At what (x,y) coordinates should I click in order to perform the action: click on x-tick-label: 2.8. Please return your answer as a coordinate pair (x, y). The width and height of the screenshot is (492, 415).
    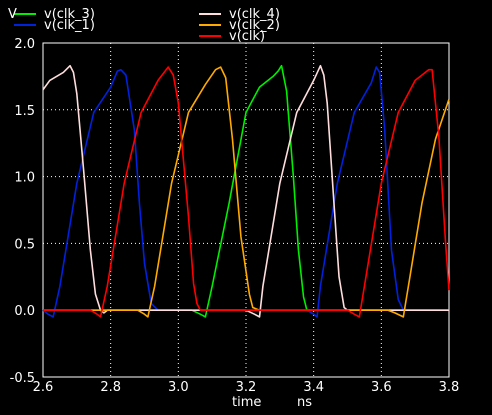
    Looking at the image, I should click on (110, 387).